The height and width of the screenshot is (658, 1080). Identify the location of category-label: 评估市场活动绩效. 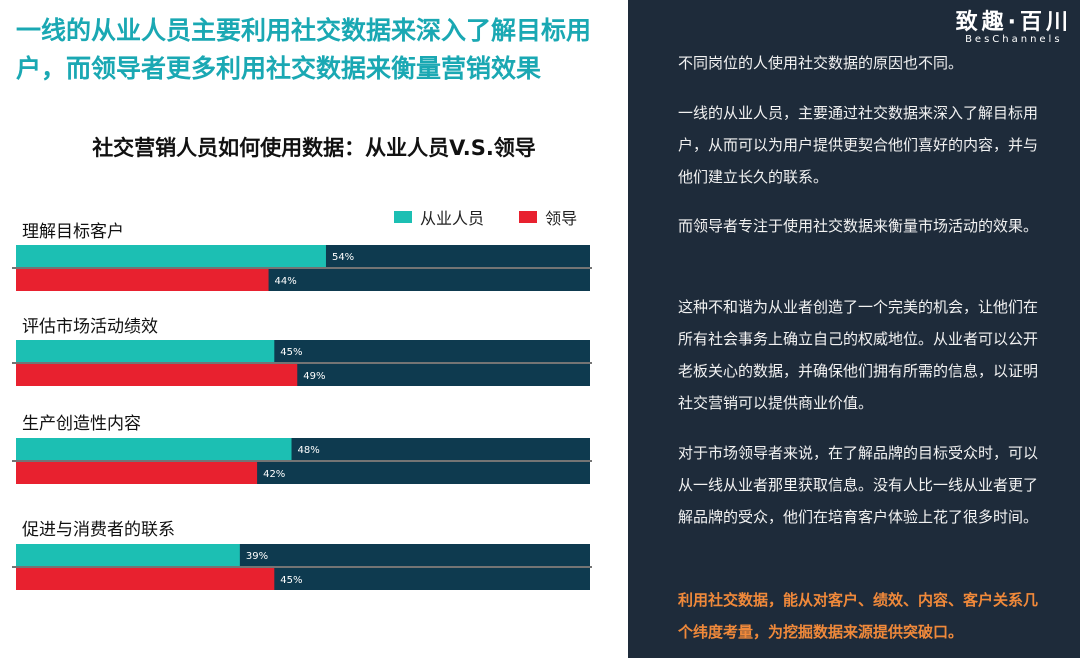
(90, 327).